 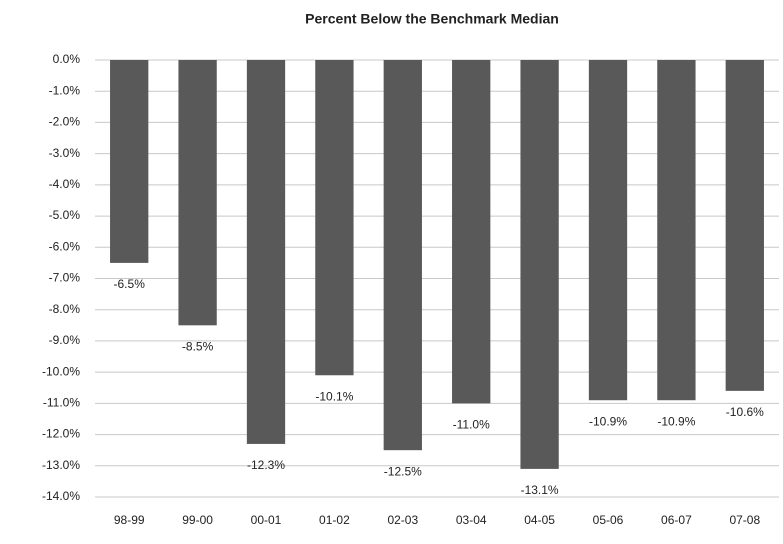 I want to click on y-tick-label: -5.0%, so click(x=65, y=215).